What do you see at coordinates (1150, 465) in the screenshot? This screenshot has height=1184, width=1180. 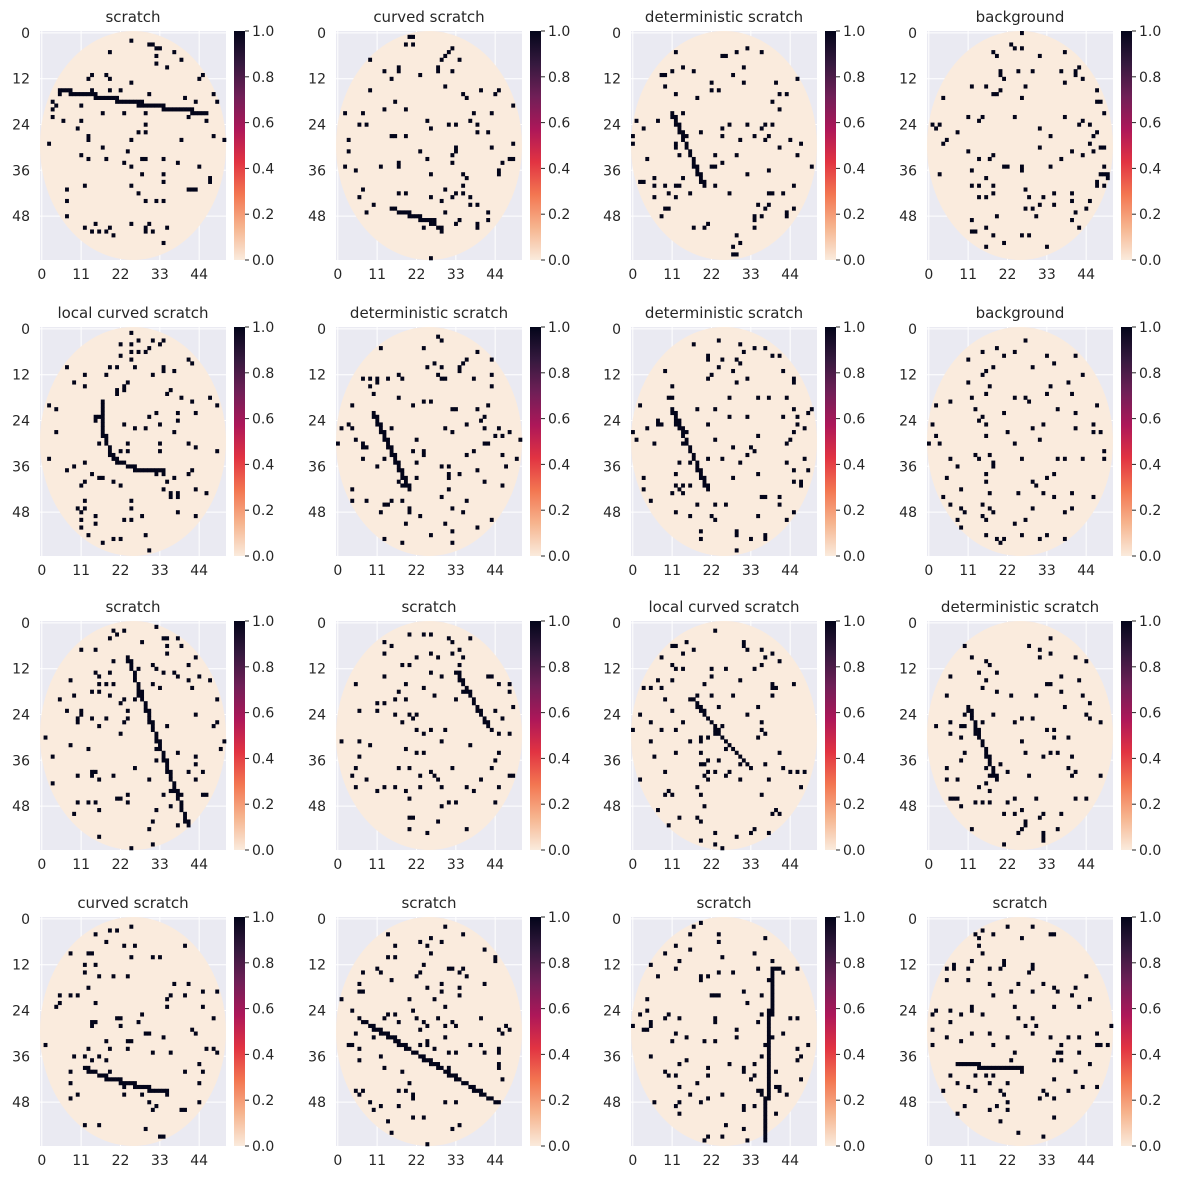 I see `colorbar-tick-label: 0.4` at bounding box center [1150, 465].